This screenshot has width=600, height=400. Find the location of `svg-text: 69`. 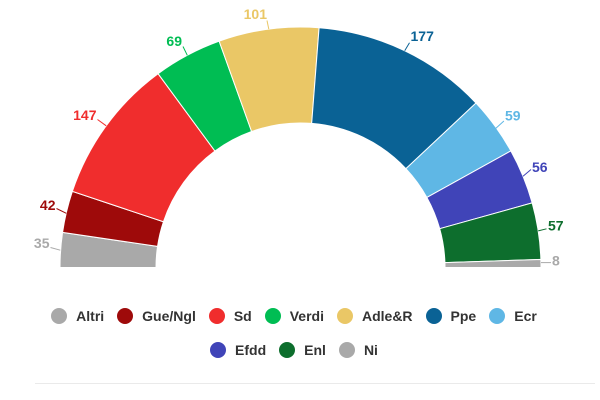

svg-text: 69 is located at coordinates (174, 41).